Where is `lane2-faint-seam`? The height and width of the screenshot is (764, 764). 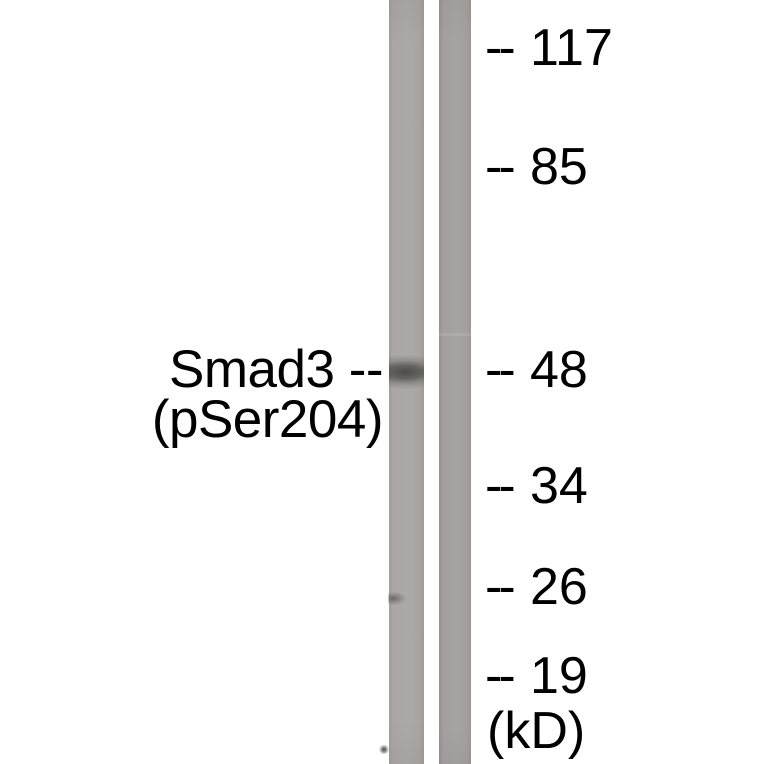
lane2-faint-seam is located at coordinates (455, 334).